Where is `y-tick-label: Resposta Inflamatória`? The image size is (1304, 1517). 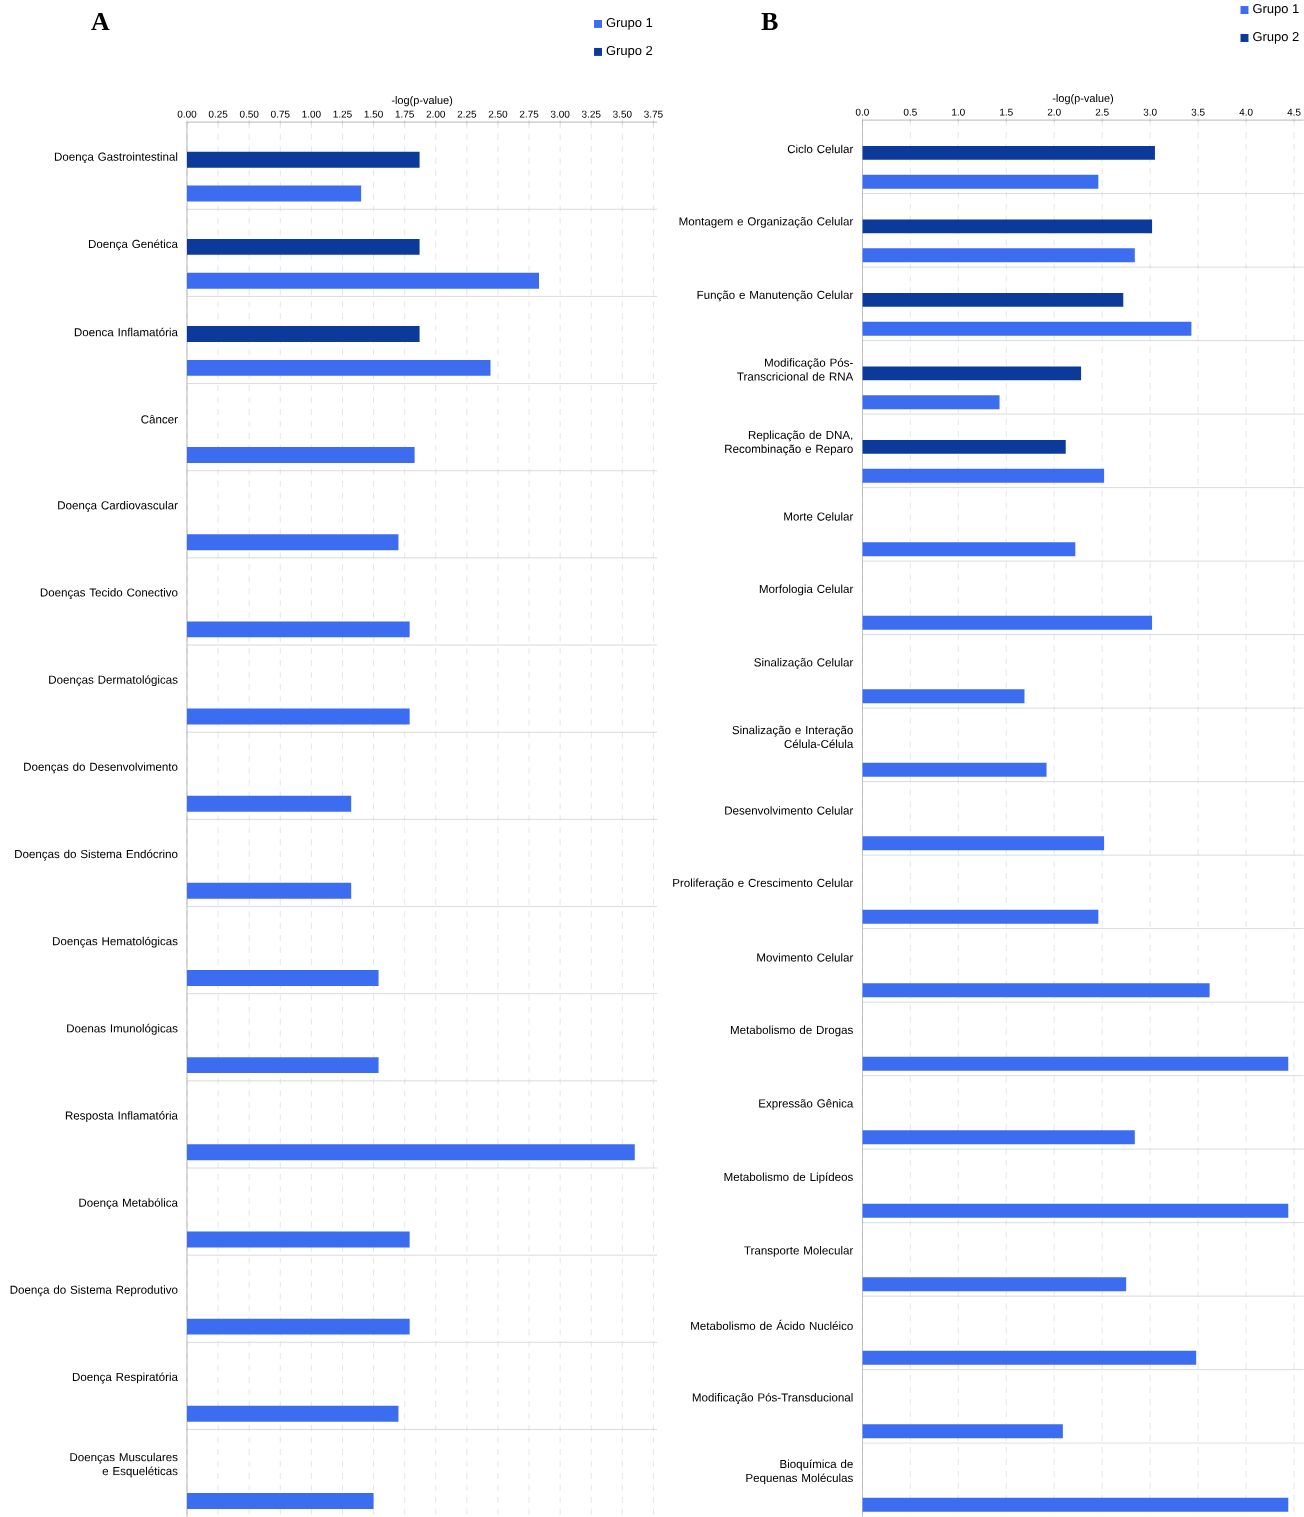 y-tick-label: Resposta Inflamatória is located at coordinates (121, 1116).